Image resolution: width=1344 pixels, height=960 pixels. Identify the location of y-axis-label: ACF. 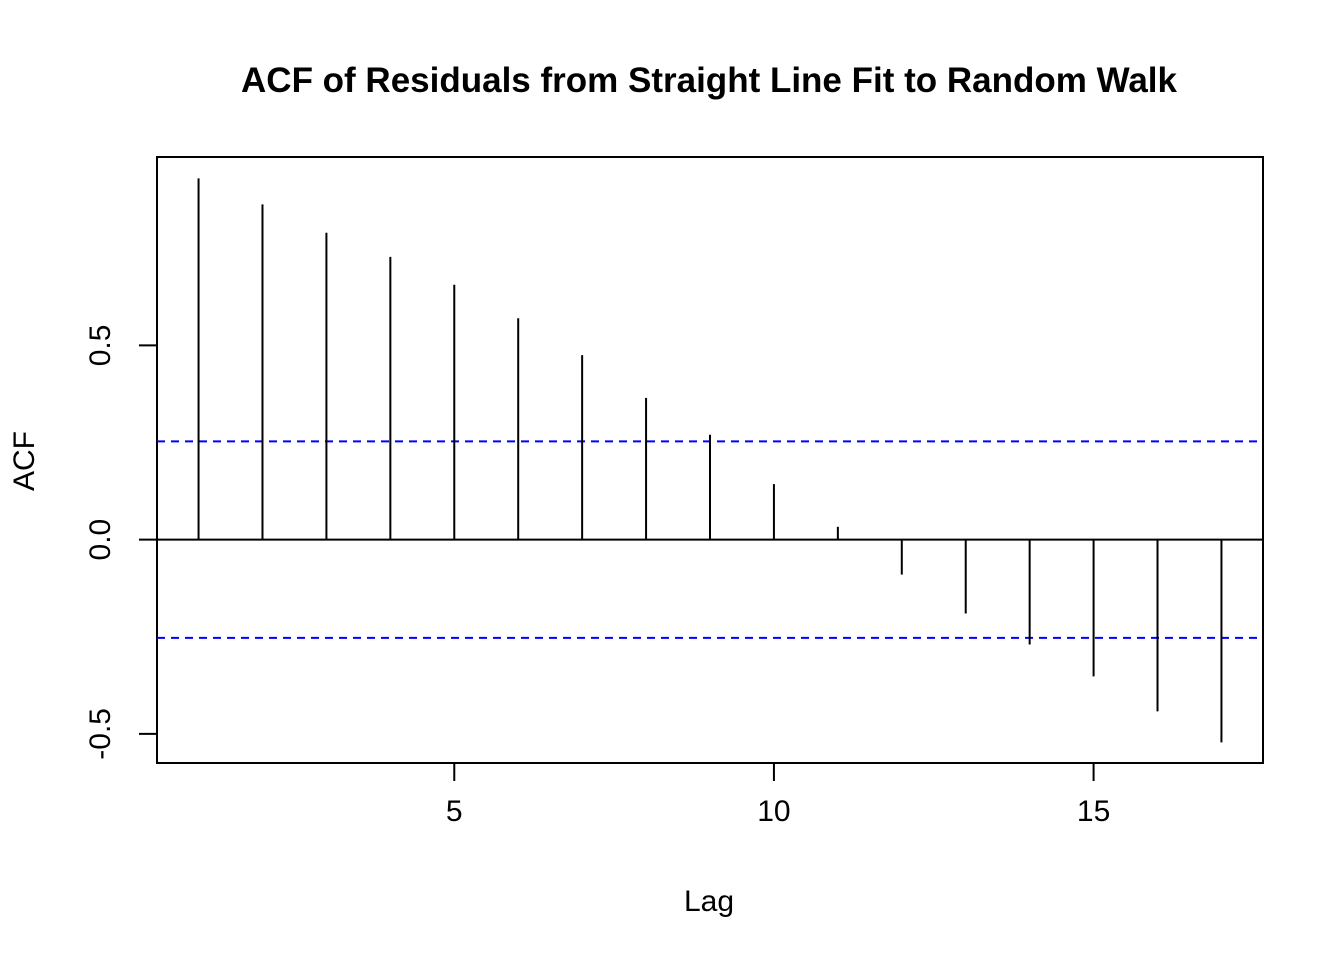
(24, 461).